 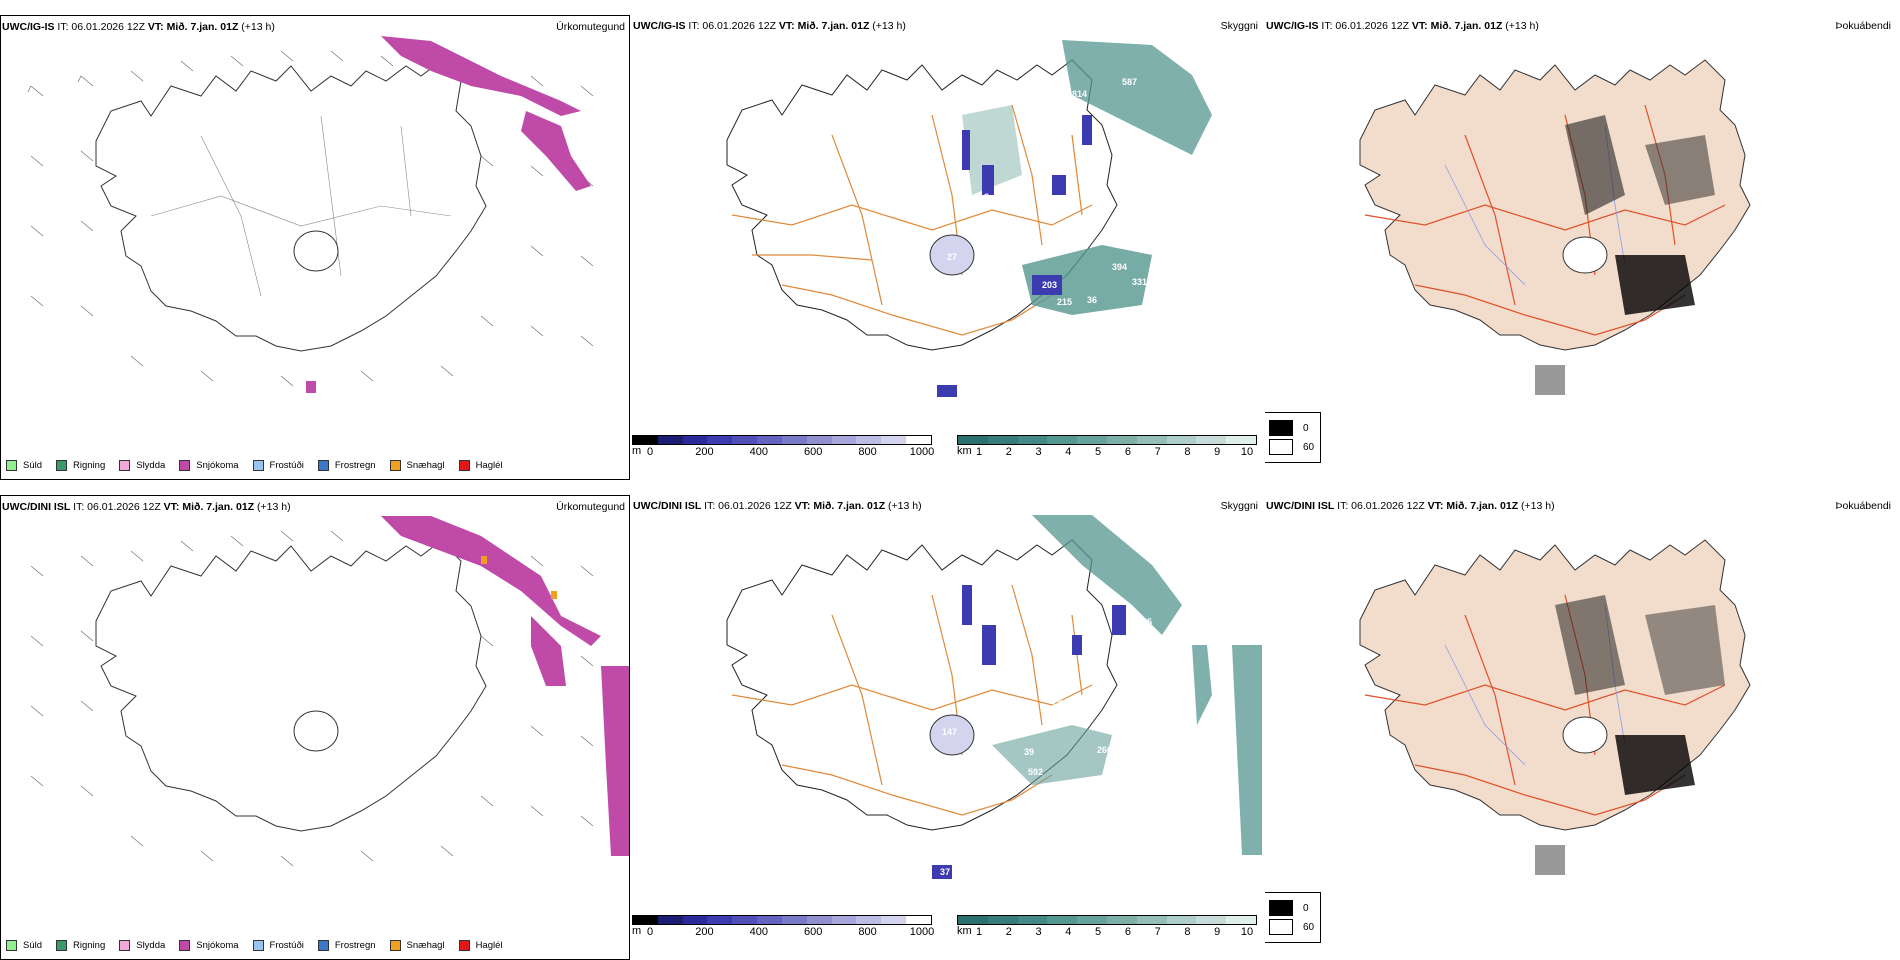 I want to click on svg-text: 8, so click(x=986, y=197).